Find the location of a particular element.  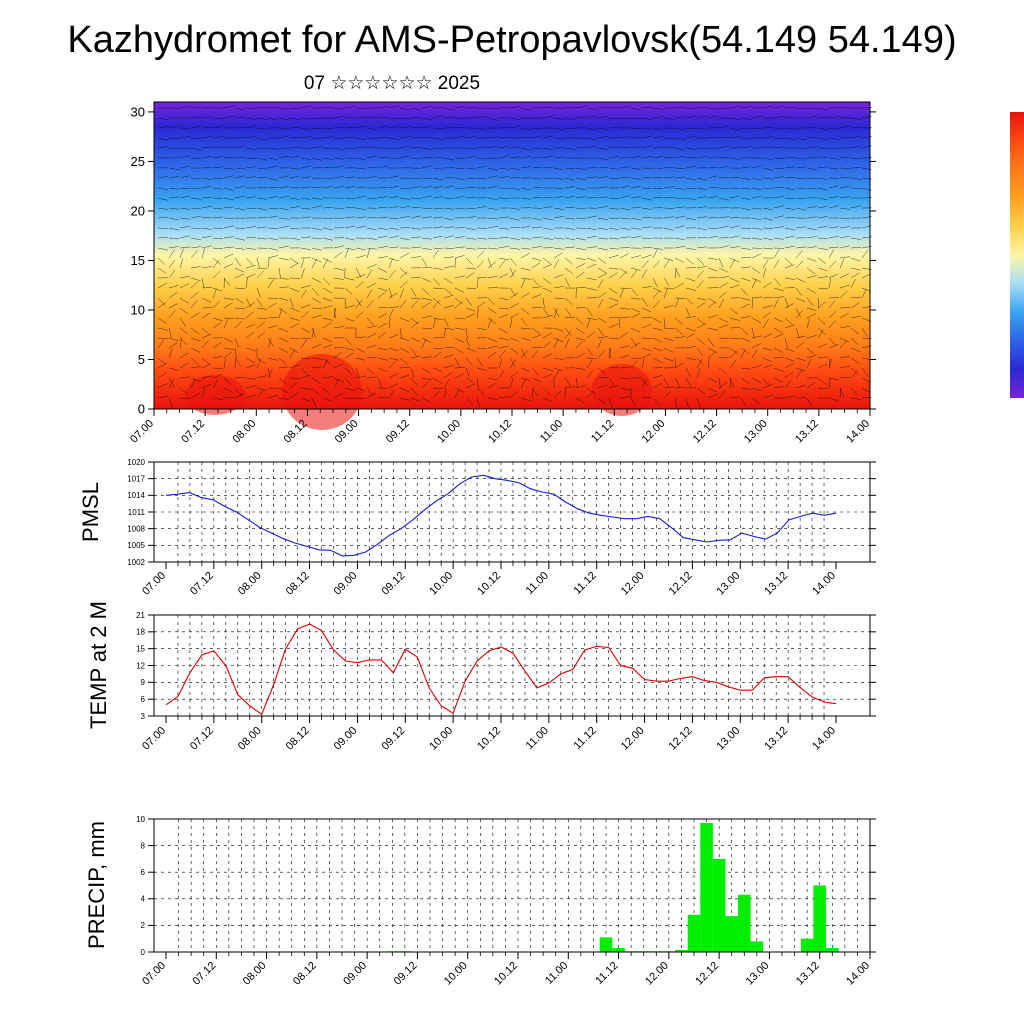

x-tick-label: 07.00 is located at coordinates (154, 974).